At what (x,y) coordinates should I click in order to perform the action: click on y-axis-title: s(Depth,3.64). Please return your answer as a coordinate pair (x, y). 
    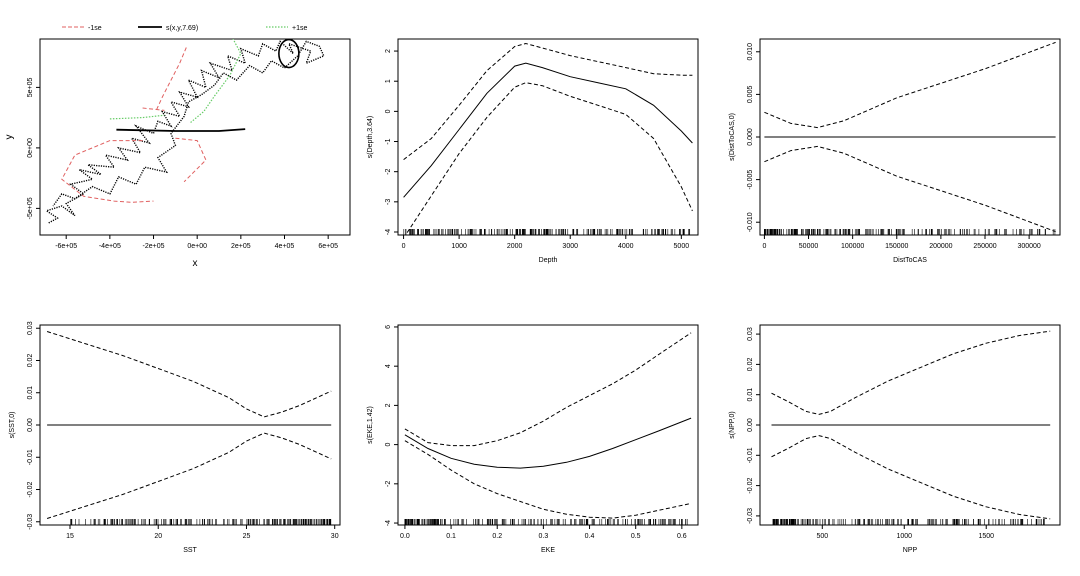
    Looking at the image, I should click on (370, 137).